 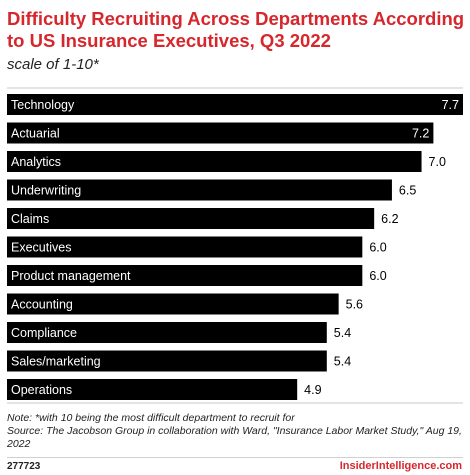 What do you see at coordinates (30, 219) in the screenshot?
I see `category-label: Claims` at bounding box center [30, 219].